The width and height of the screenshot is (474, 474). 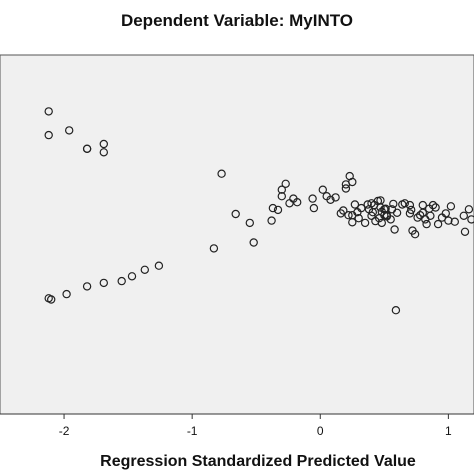 I want to click on x-tick-label: -2, so click(x=64, y=431).